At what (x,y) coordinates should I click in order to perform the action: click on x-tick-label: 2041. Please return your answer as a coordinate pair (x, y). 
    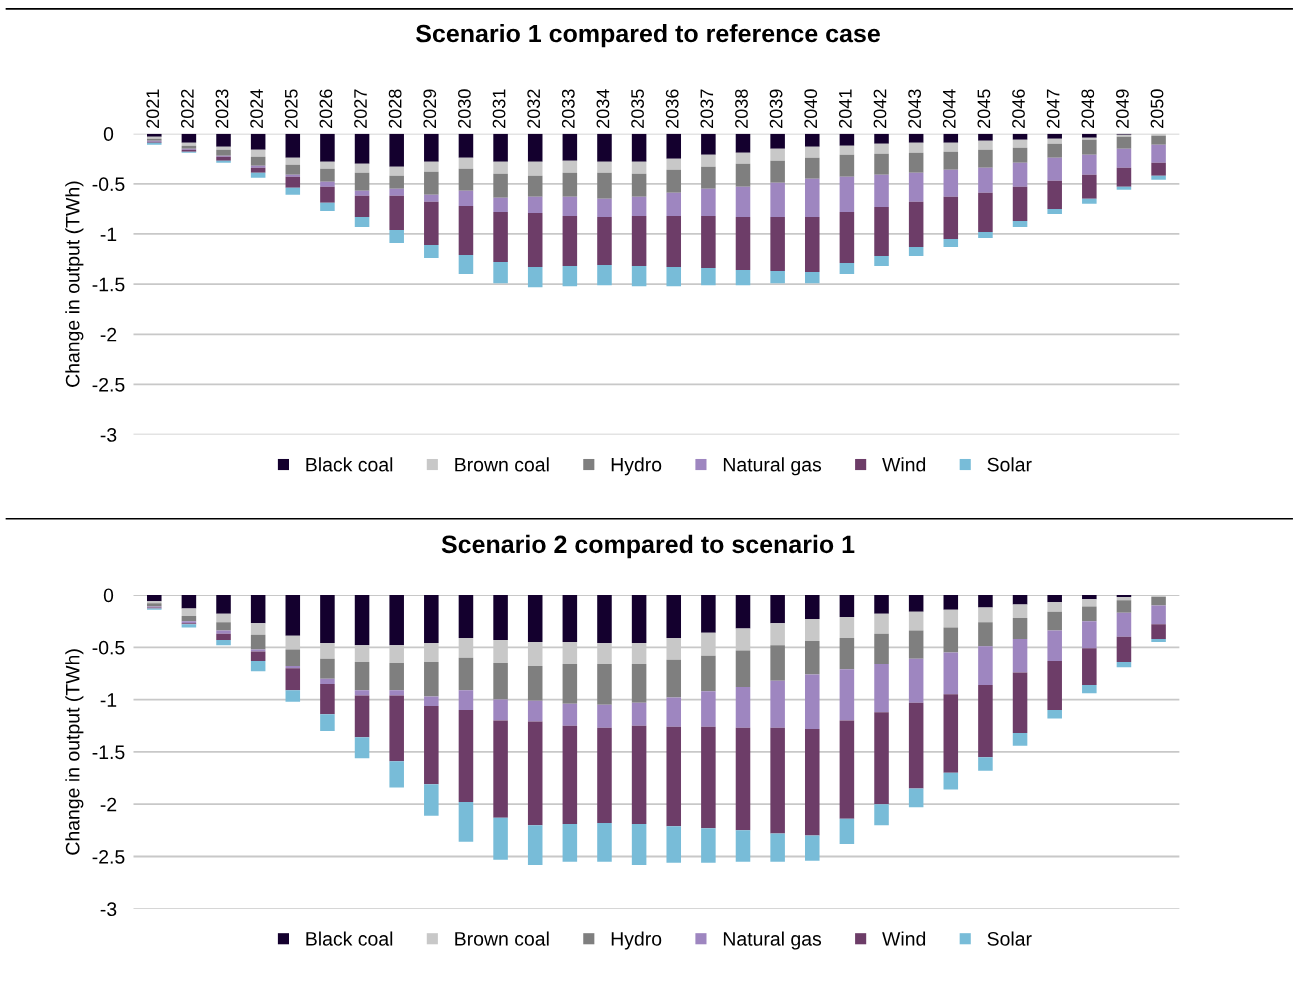
    Looking at the image, I should click on (845, 108).